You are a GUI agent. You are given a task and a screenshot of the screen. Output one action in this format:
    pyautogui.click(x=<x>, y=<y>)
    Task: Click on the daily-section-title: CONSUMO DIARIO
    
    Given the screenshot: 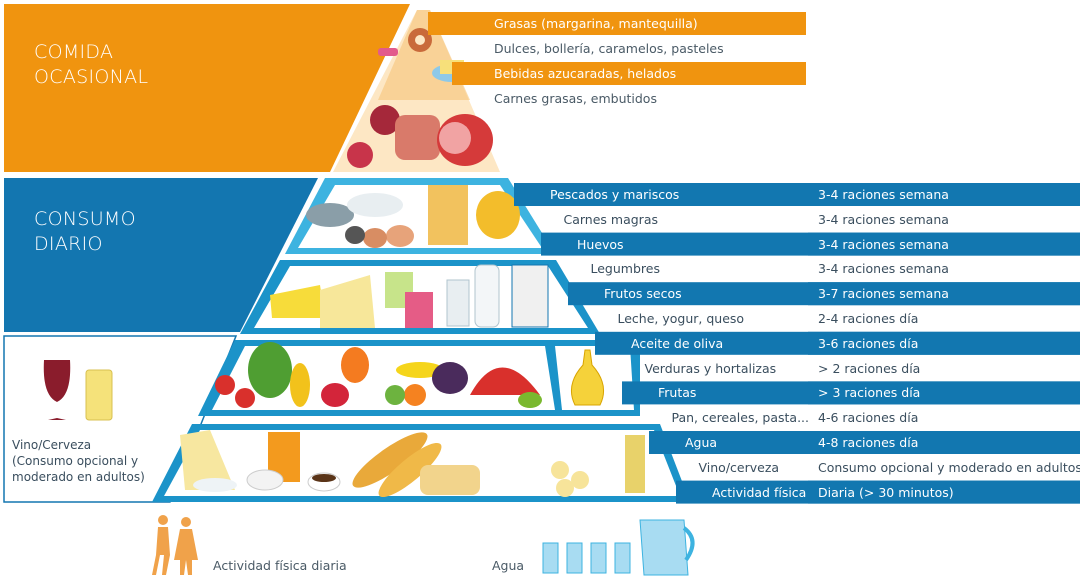 What is the action you would take?
    pyautogui.click(x=85, y=231)
    